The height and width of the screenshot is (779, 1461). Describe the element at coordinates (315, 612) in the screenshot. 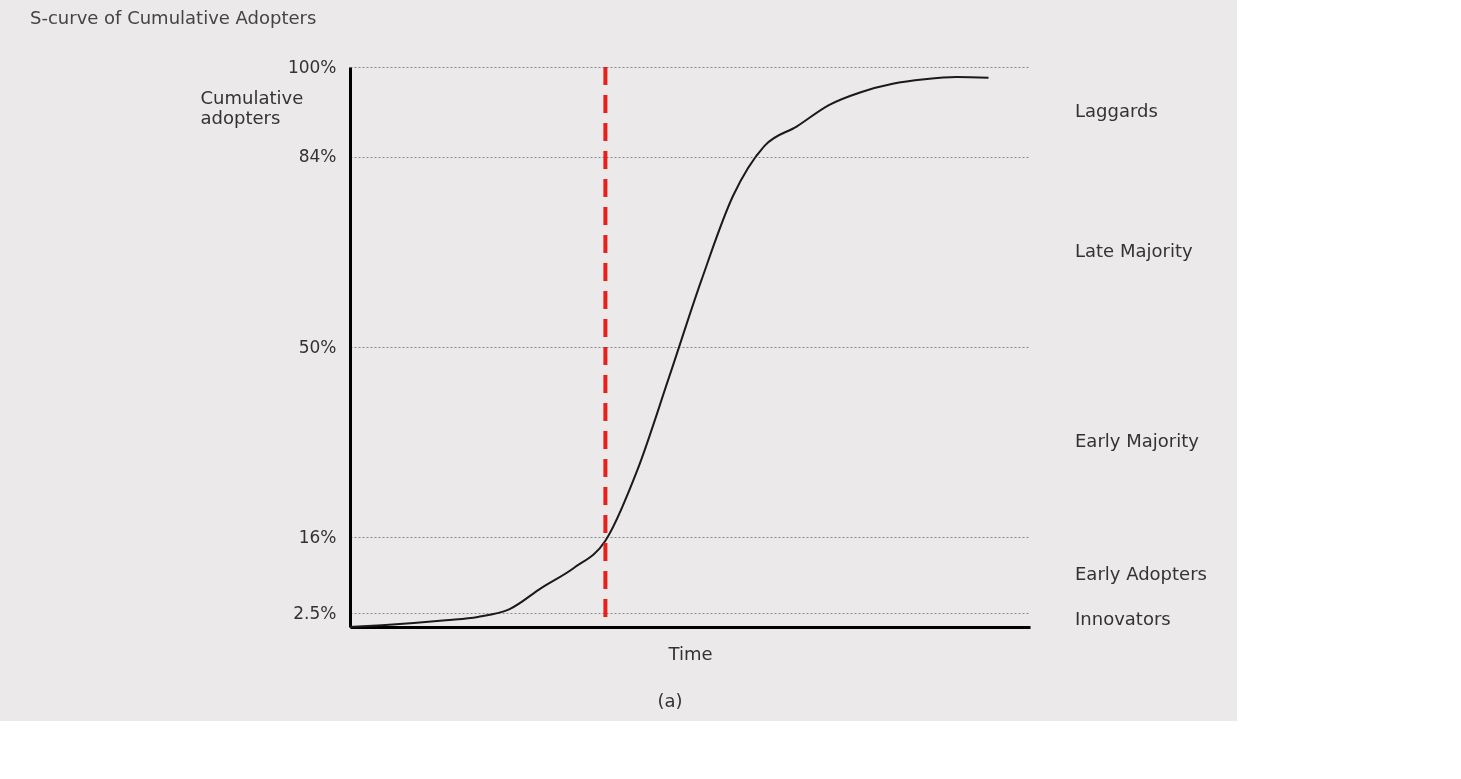

I see `y-tick-label: 2.5%` at that location.